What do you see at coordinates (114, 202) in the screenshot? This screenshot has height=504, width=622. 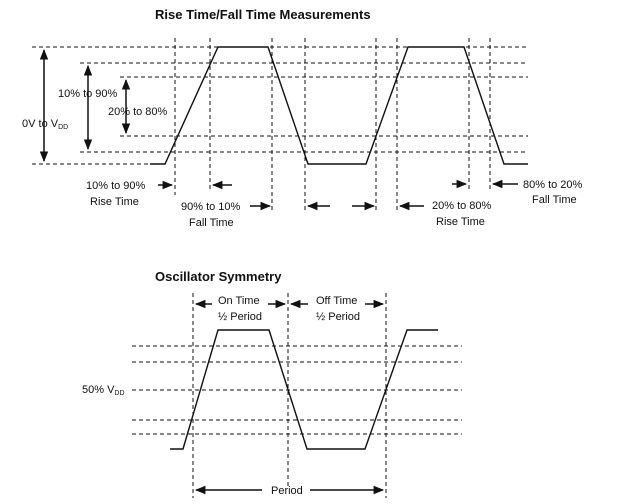 I see `rise-time-label-2: Rise Time` at bounding box center [114, 202].